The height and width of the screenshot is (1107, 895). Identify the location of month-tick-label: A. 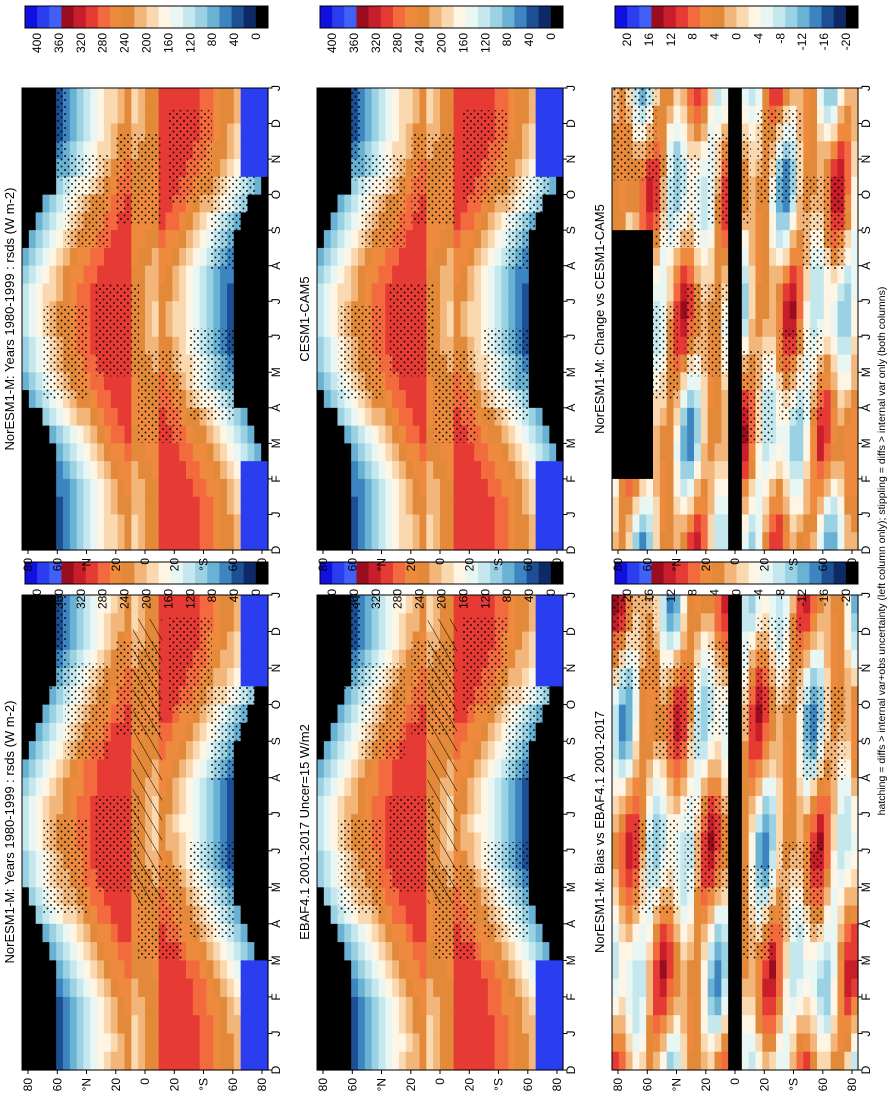
(276, 778).